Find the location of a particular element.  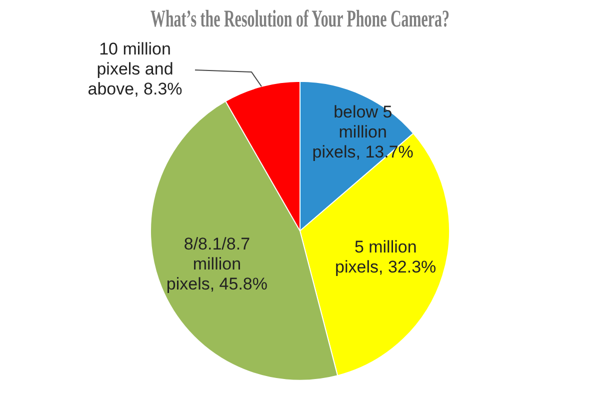

slice-label: 5 million pixels, 32.3% is located at coordinates (385, 256).